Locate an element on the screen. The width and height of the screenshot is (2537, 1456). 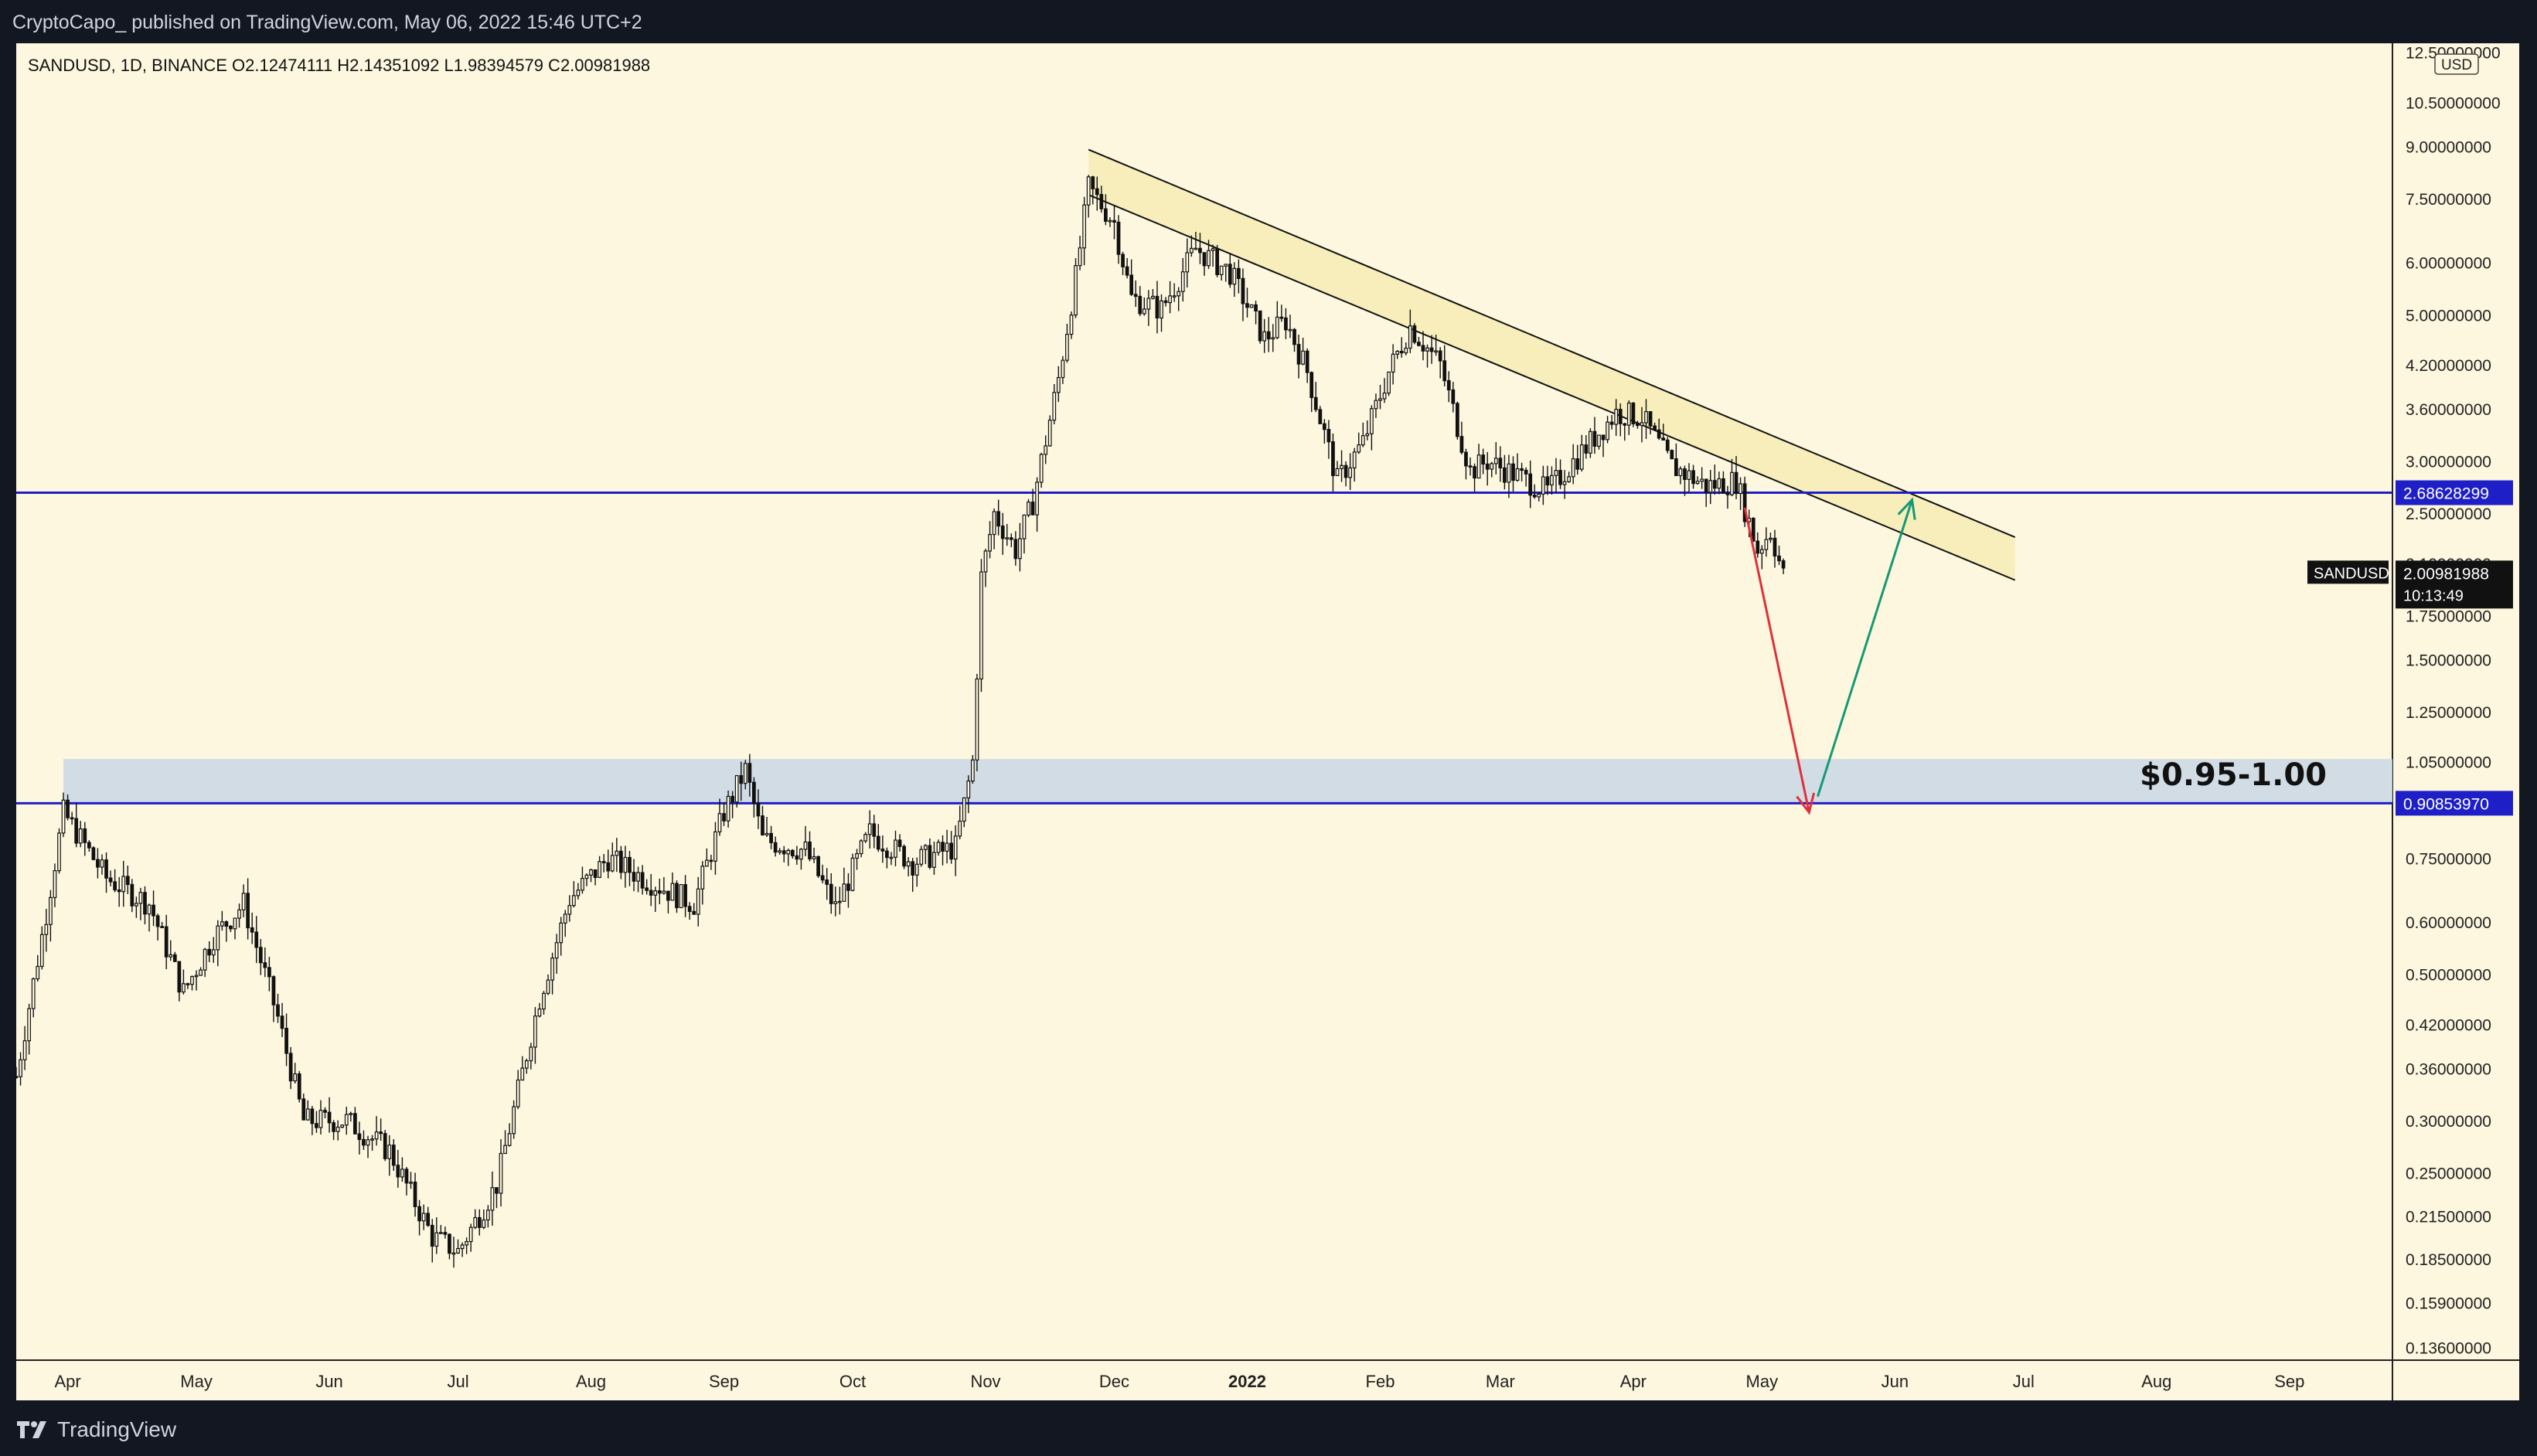
last-price-symbol-bg is located at coordinates (2348, 572).